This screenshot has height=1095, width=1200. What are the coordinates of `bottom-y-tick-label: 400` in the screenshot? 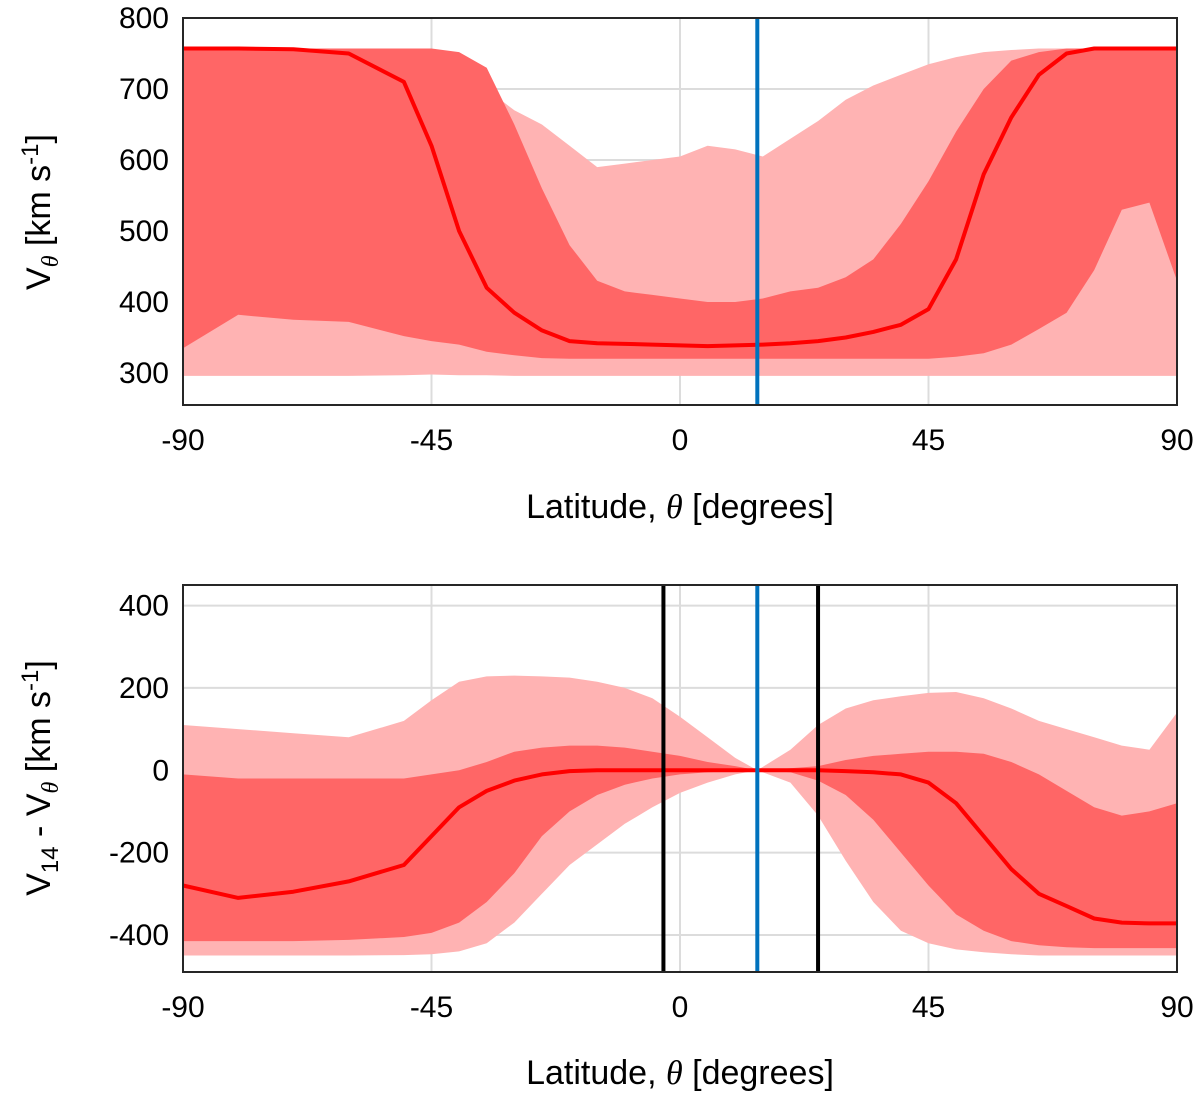 It's located at (144, 606).